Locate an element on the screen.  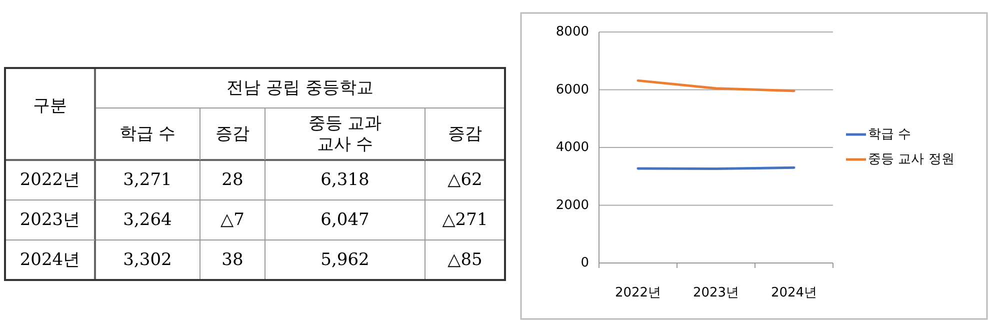
text: 6,318 is located at coordinates (345, 180).